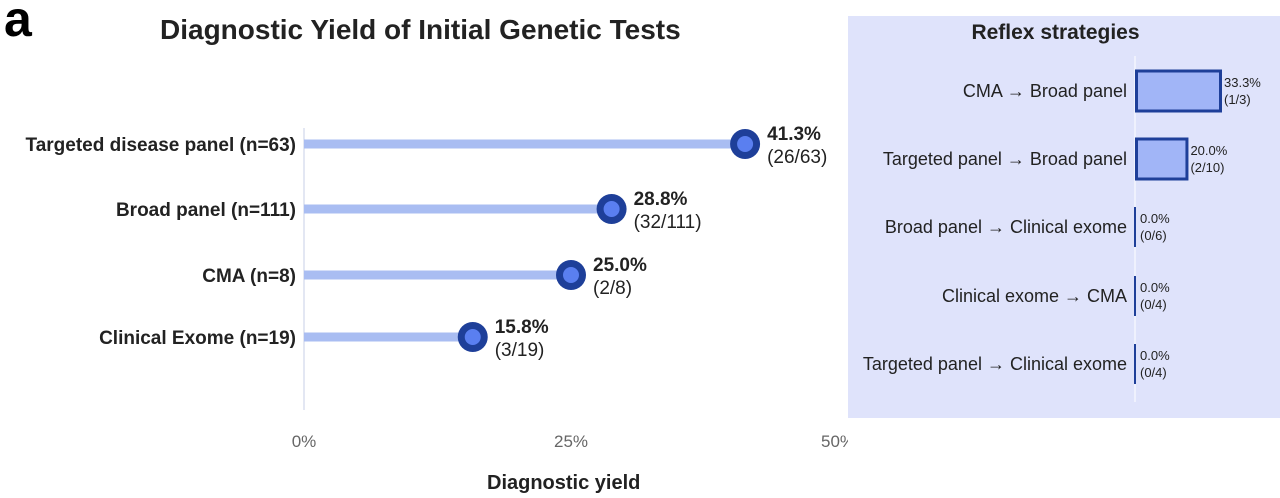  I want to click on reflex-percent-label: 20.0%, so click(1208, 150).